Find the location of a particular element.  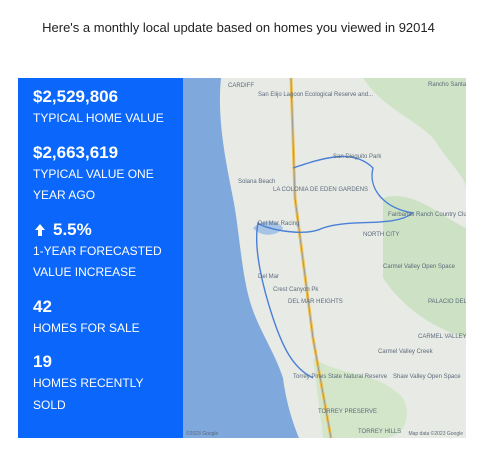

map-label: CARDIFF is located at coordinates (241, 86).